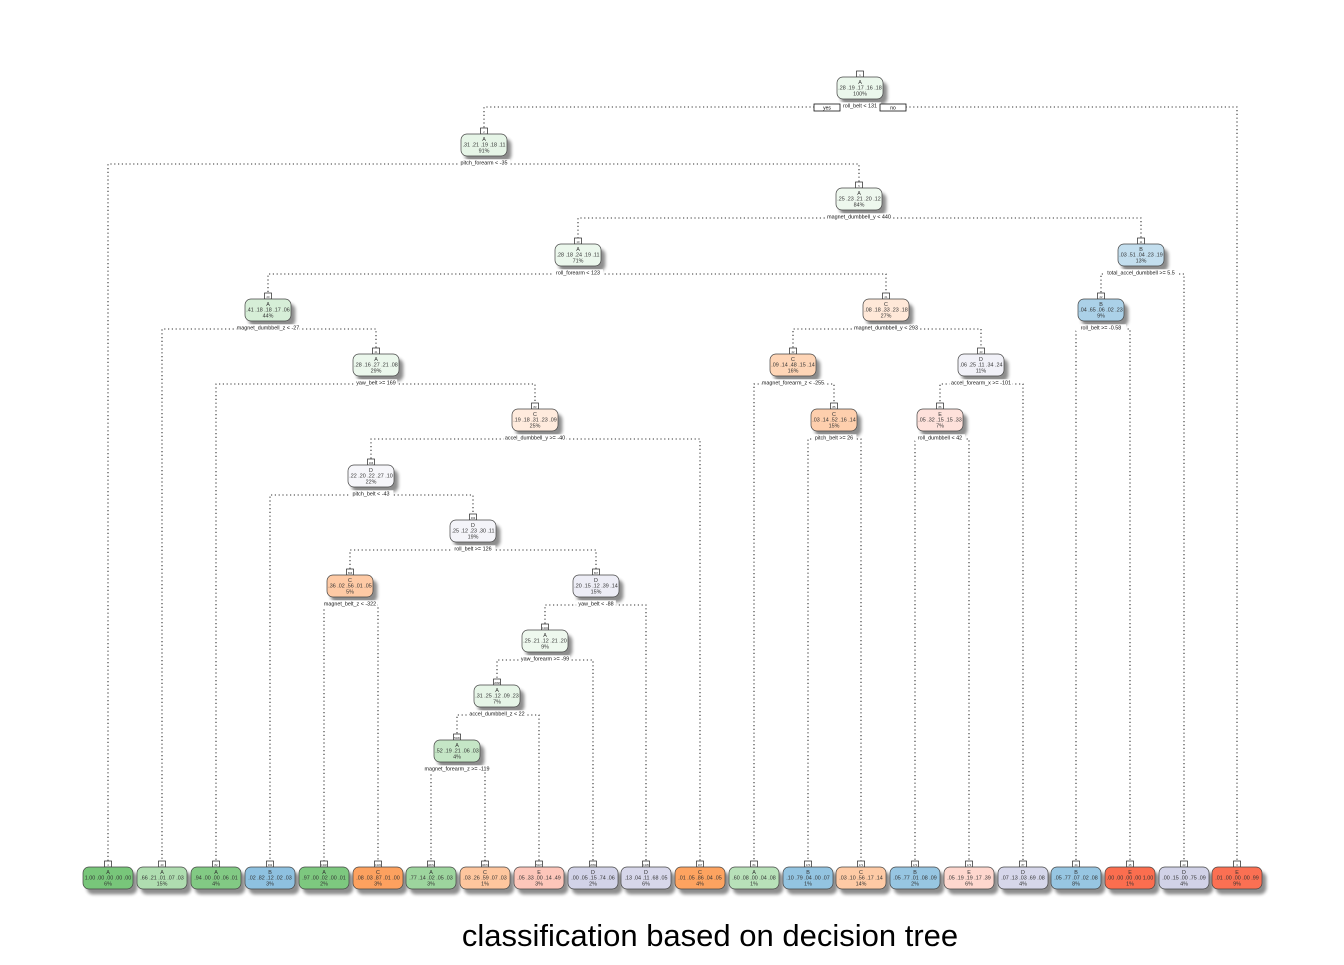  I want to click on node-percent-observations: 13%, so click(1141, 261).